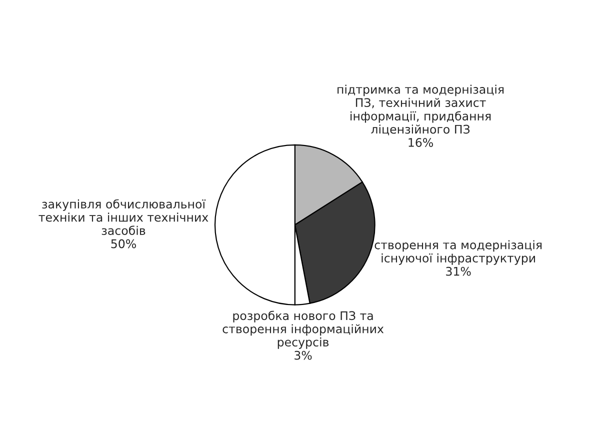 Image resolution: width=591 pixels, height=432 pixels. Describe the element at coordinates (458, 252) in the screenshot. I see `slice-label: створення та модернізація існуючої інфраструктури` at that location.